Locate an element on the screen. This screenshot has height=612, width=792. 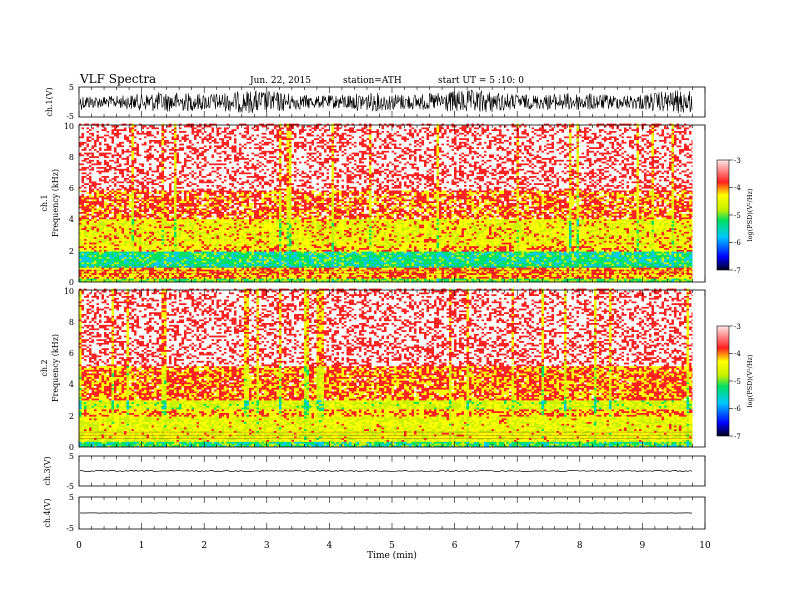
ch2-colorbar-tick-m7: -7 is located at coordinates (737, 437).